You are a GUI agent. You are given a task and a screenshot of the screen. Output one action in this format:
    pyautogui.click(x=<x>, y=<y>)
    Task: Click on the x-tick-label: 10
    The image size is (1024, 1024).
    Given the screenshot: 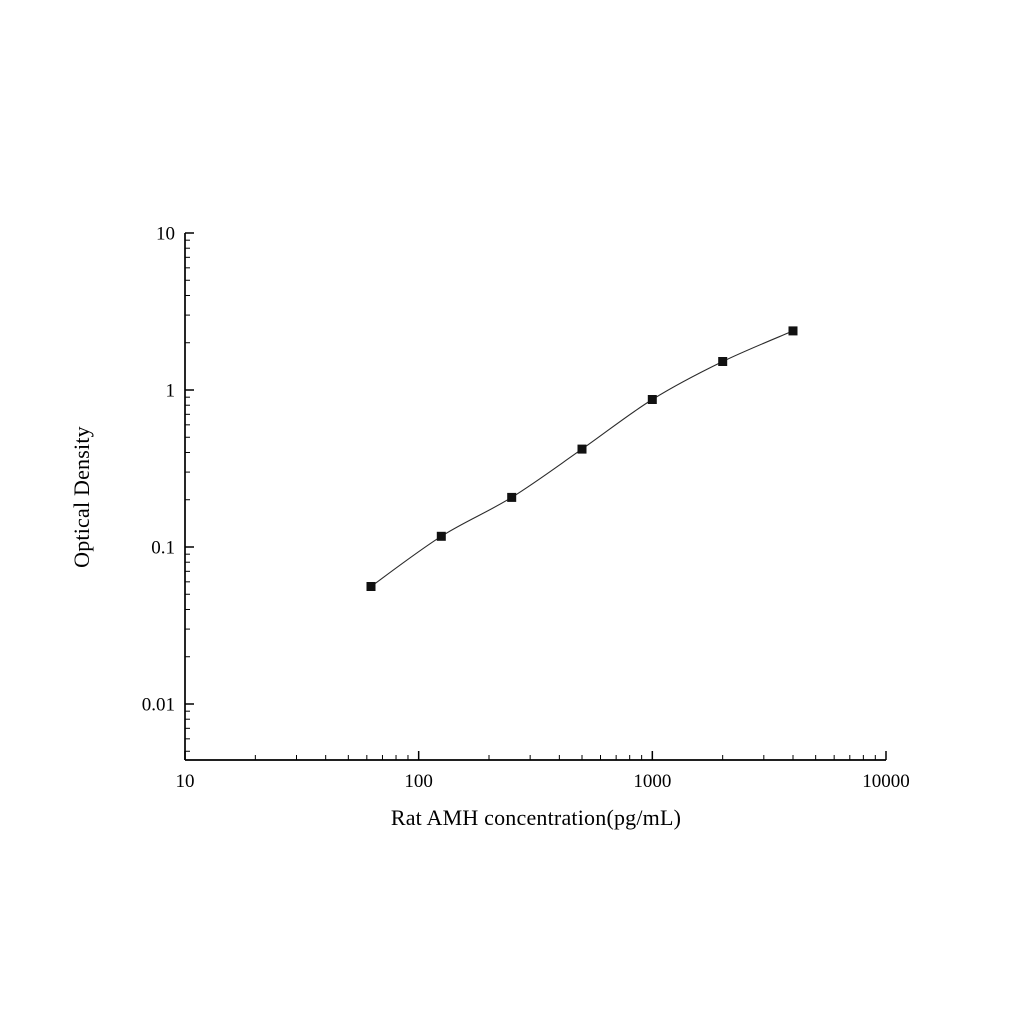 What is the action you would take?
    pyautogui.click(x=185, y=781)
    